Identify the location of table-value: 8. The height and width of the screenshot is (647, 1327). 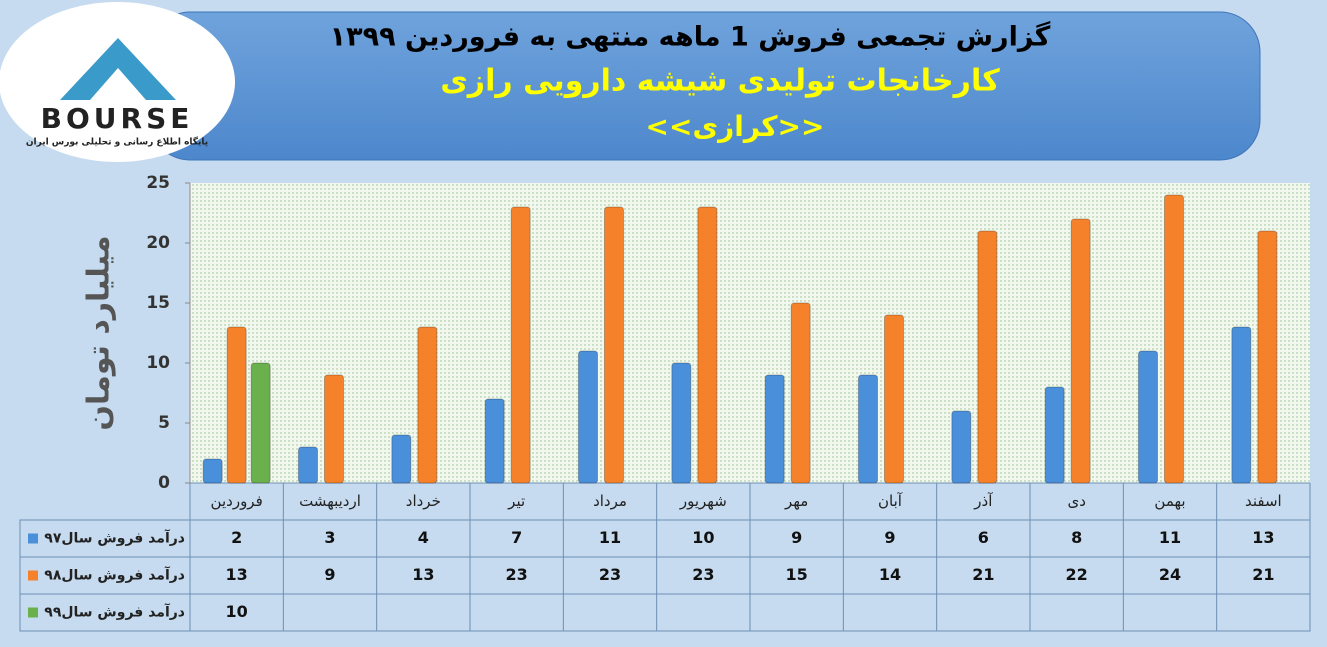
(1076, 537).